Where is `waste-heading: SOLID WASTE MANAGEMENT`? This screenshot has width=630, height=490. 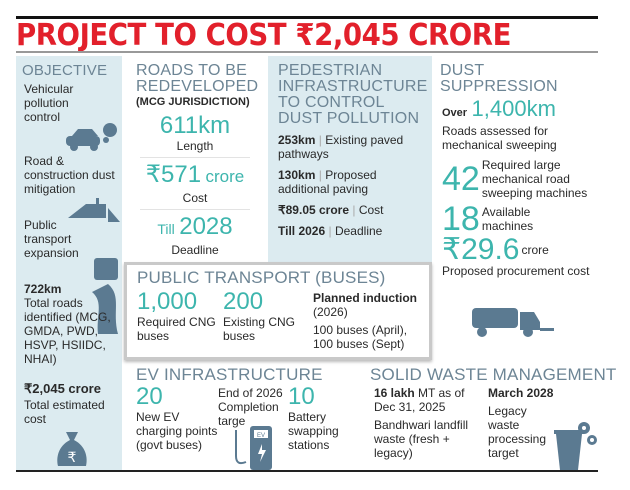
waste-heading: SOLID WASTE MANAGEMENT is located at coordinates (493, 374).